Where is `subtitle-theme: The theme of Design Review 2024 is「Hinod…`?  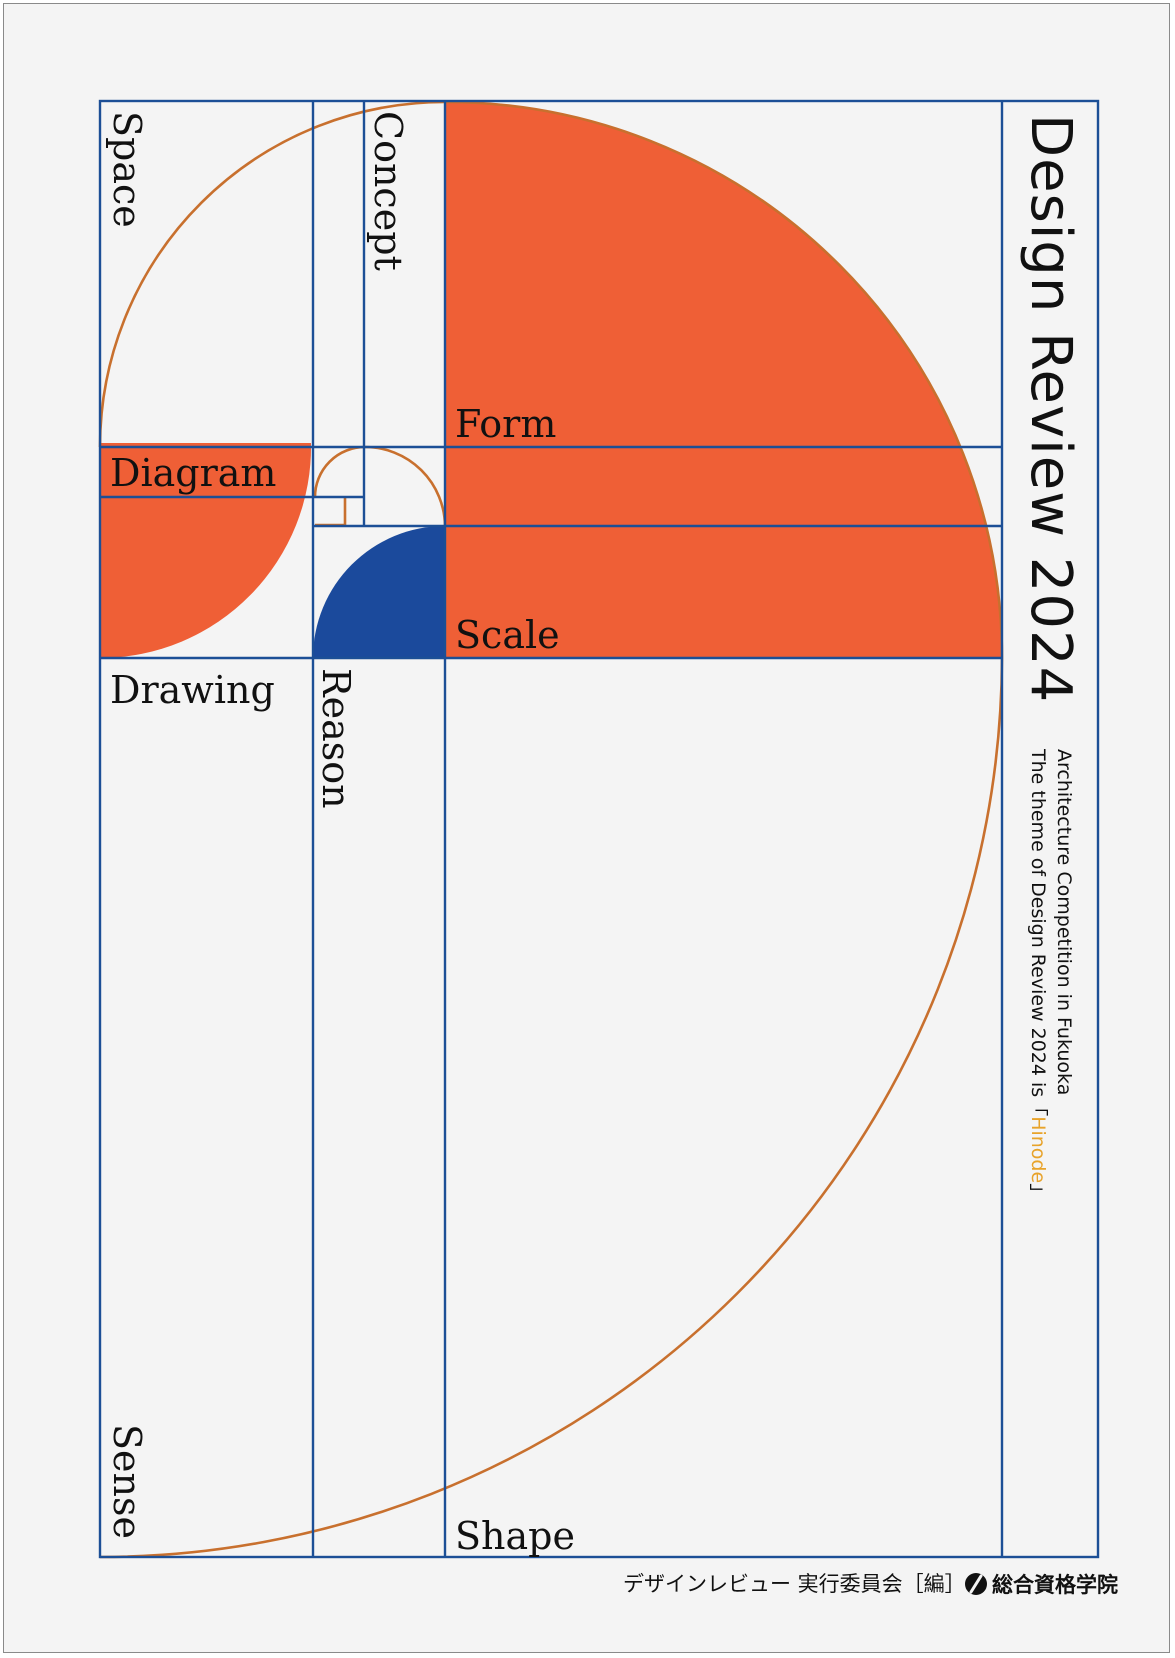
subtitle-theme: The theme of Design Review 2024 is「Hinod… is located at coordinates (1038, 975).